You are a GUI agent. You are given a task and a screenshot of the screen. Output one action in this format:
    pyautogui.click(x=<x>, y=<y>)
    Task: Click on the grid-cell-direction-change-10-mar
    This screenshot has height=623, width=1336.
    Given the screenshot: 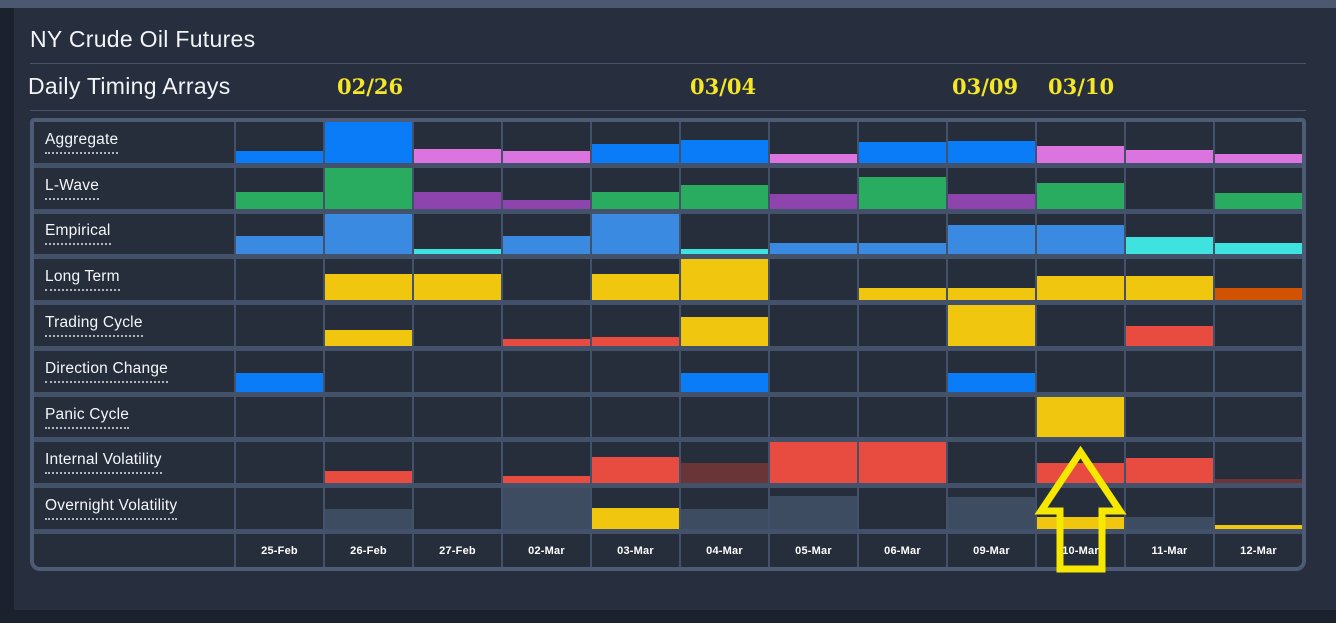 What is the action you would take?
    pyautogui.click(x=1080, y=371)
    